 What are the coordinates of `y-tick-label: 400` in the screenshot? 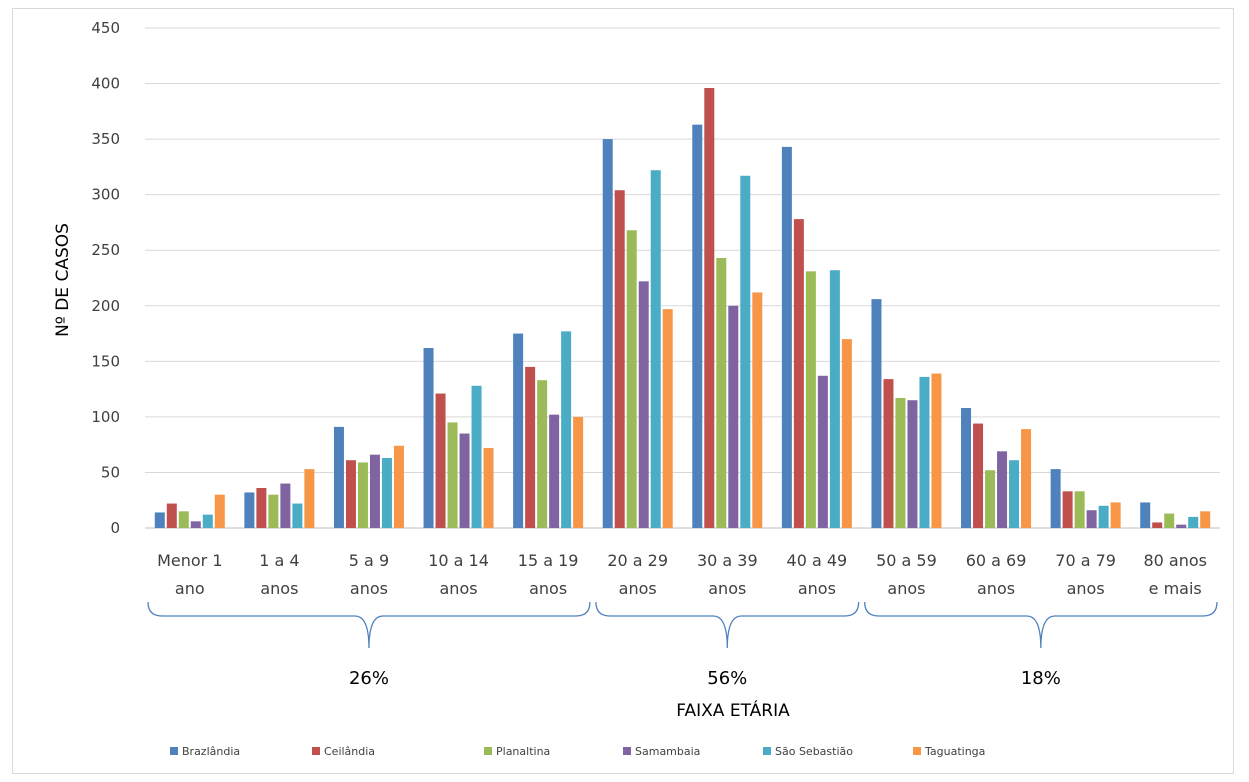 It's located at (105, 84).